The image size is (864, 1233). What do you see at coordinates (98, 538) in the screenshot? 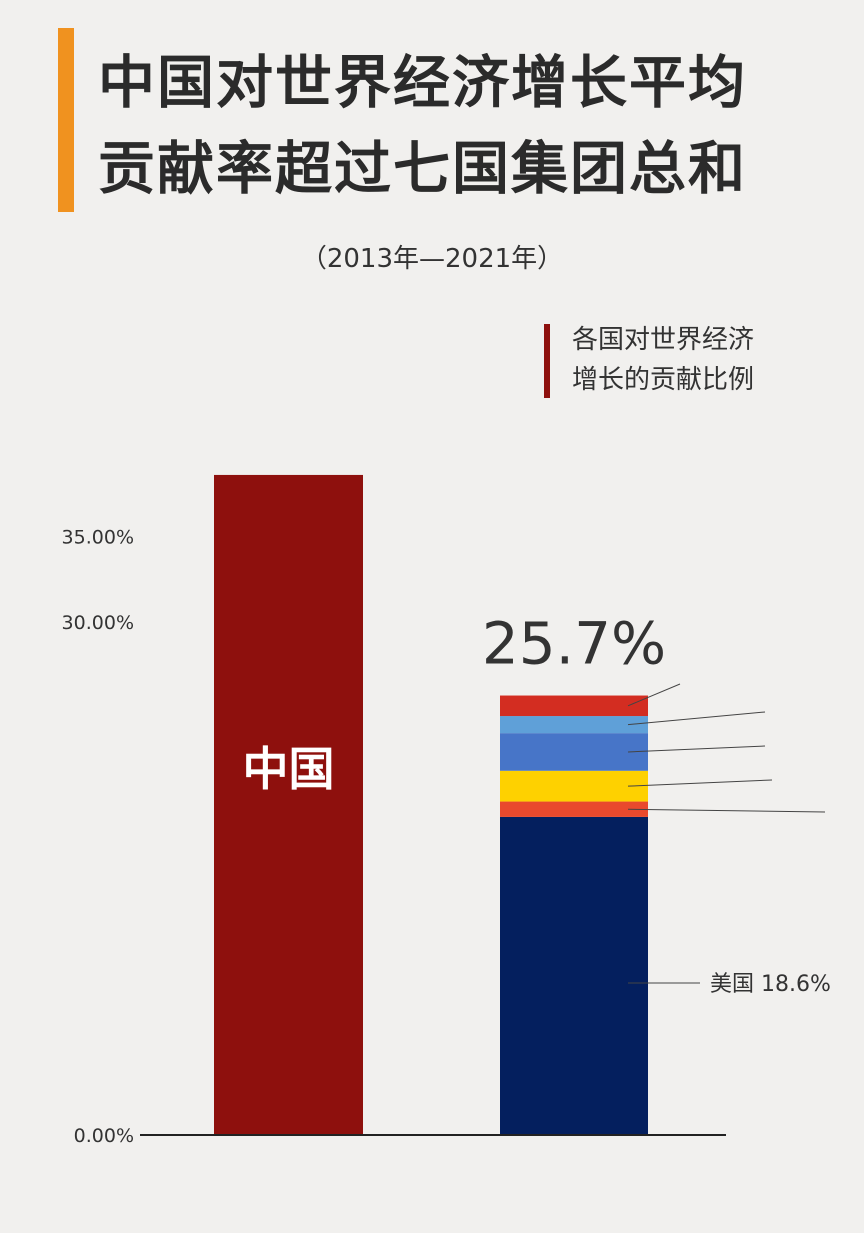
I see `y-tick-label: 35.00%` at bounding box center [98, 538].